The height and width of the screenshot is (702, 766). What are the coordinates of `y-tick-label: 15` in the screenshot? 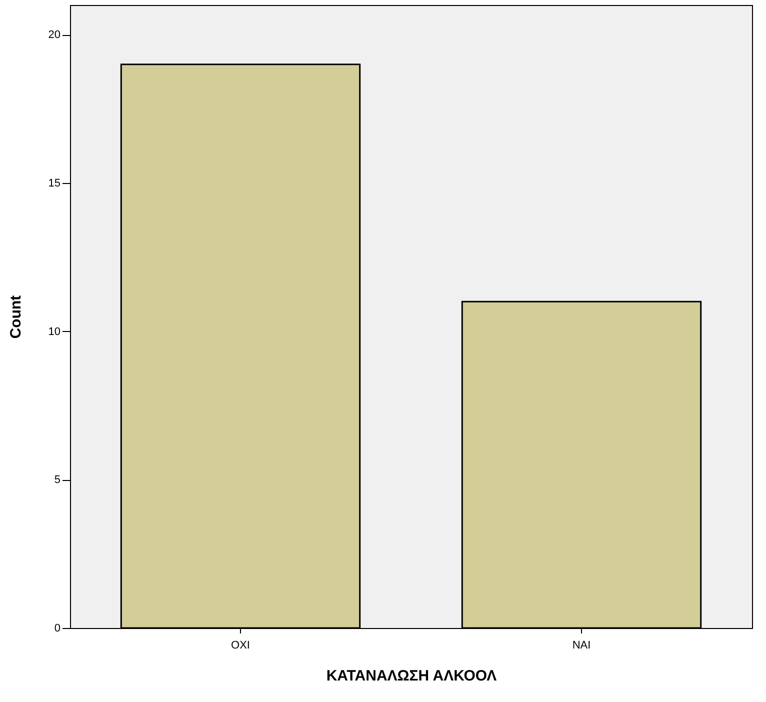 It's located at (54, 184).